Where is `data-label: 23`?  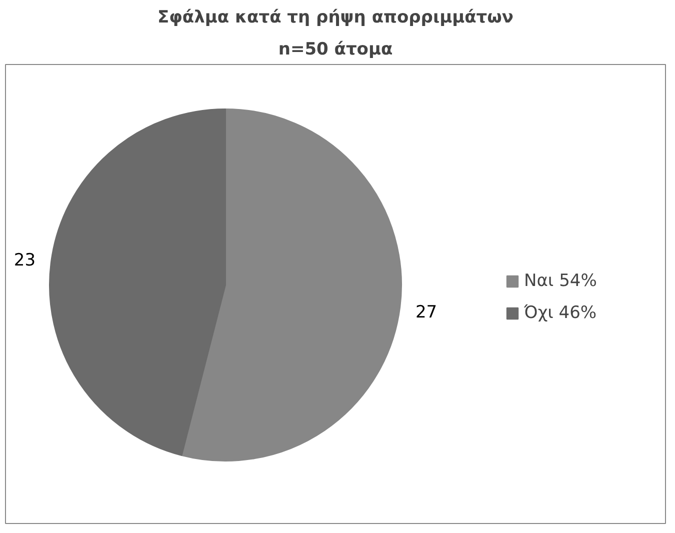
data-label: 23 is located at coordinates (25, 260).